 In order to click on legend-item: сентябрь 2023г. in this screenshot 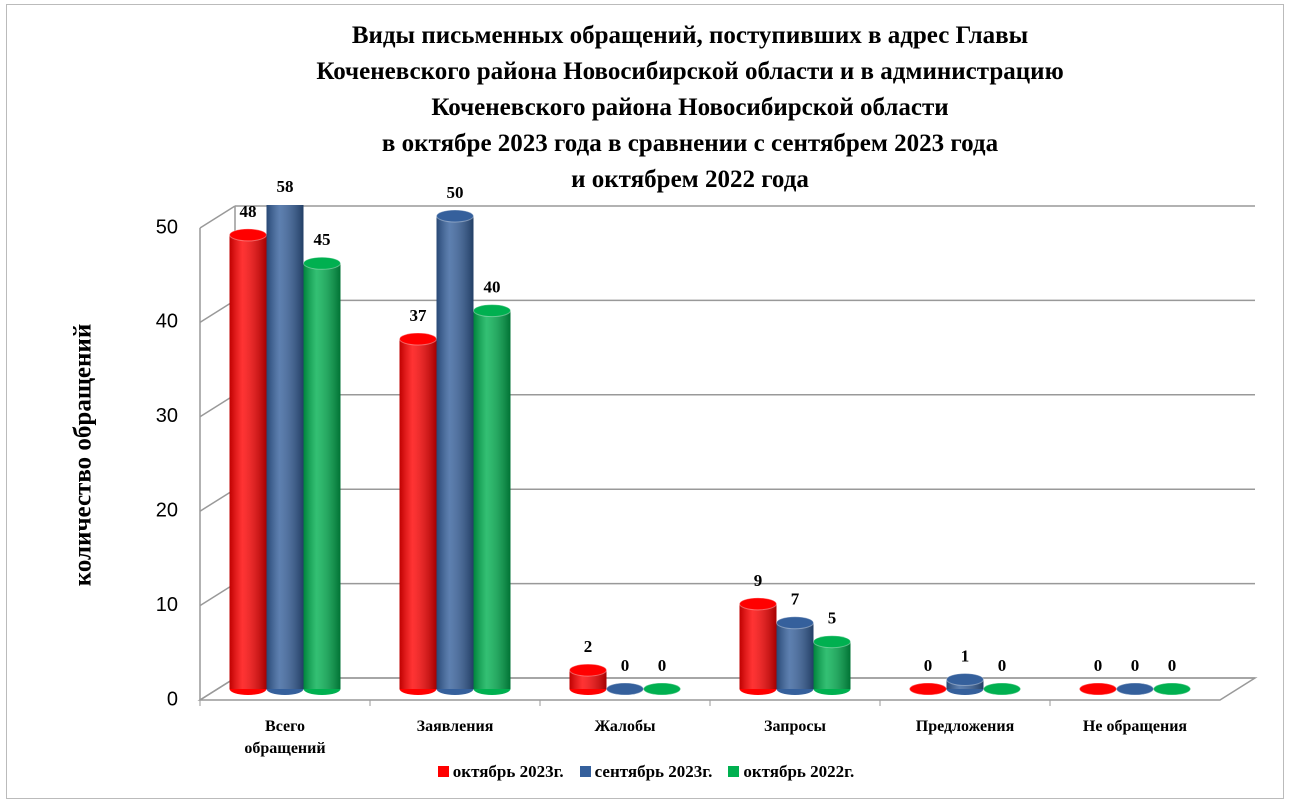, I will do `click(646, 772)`.